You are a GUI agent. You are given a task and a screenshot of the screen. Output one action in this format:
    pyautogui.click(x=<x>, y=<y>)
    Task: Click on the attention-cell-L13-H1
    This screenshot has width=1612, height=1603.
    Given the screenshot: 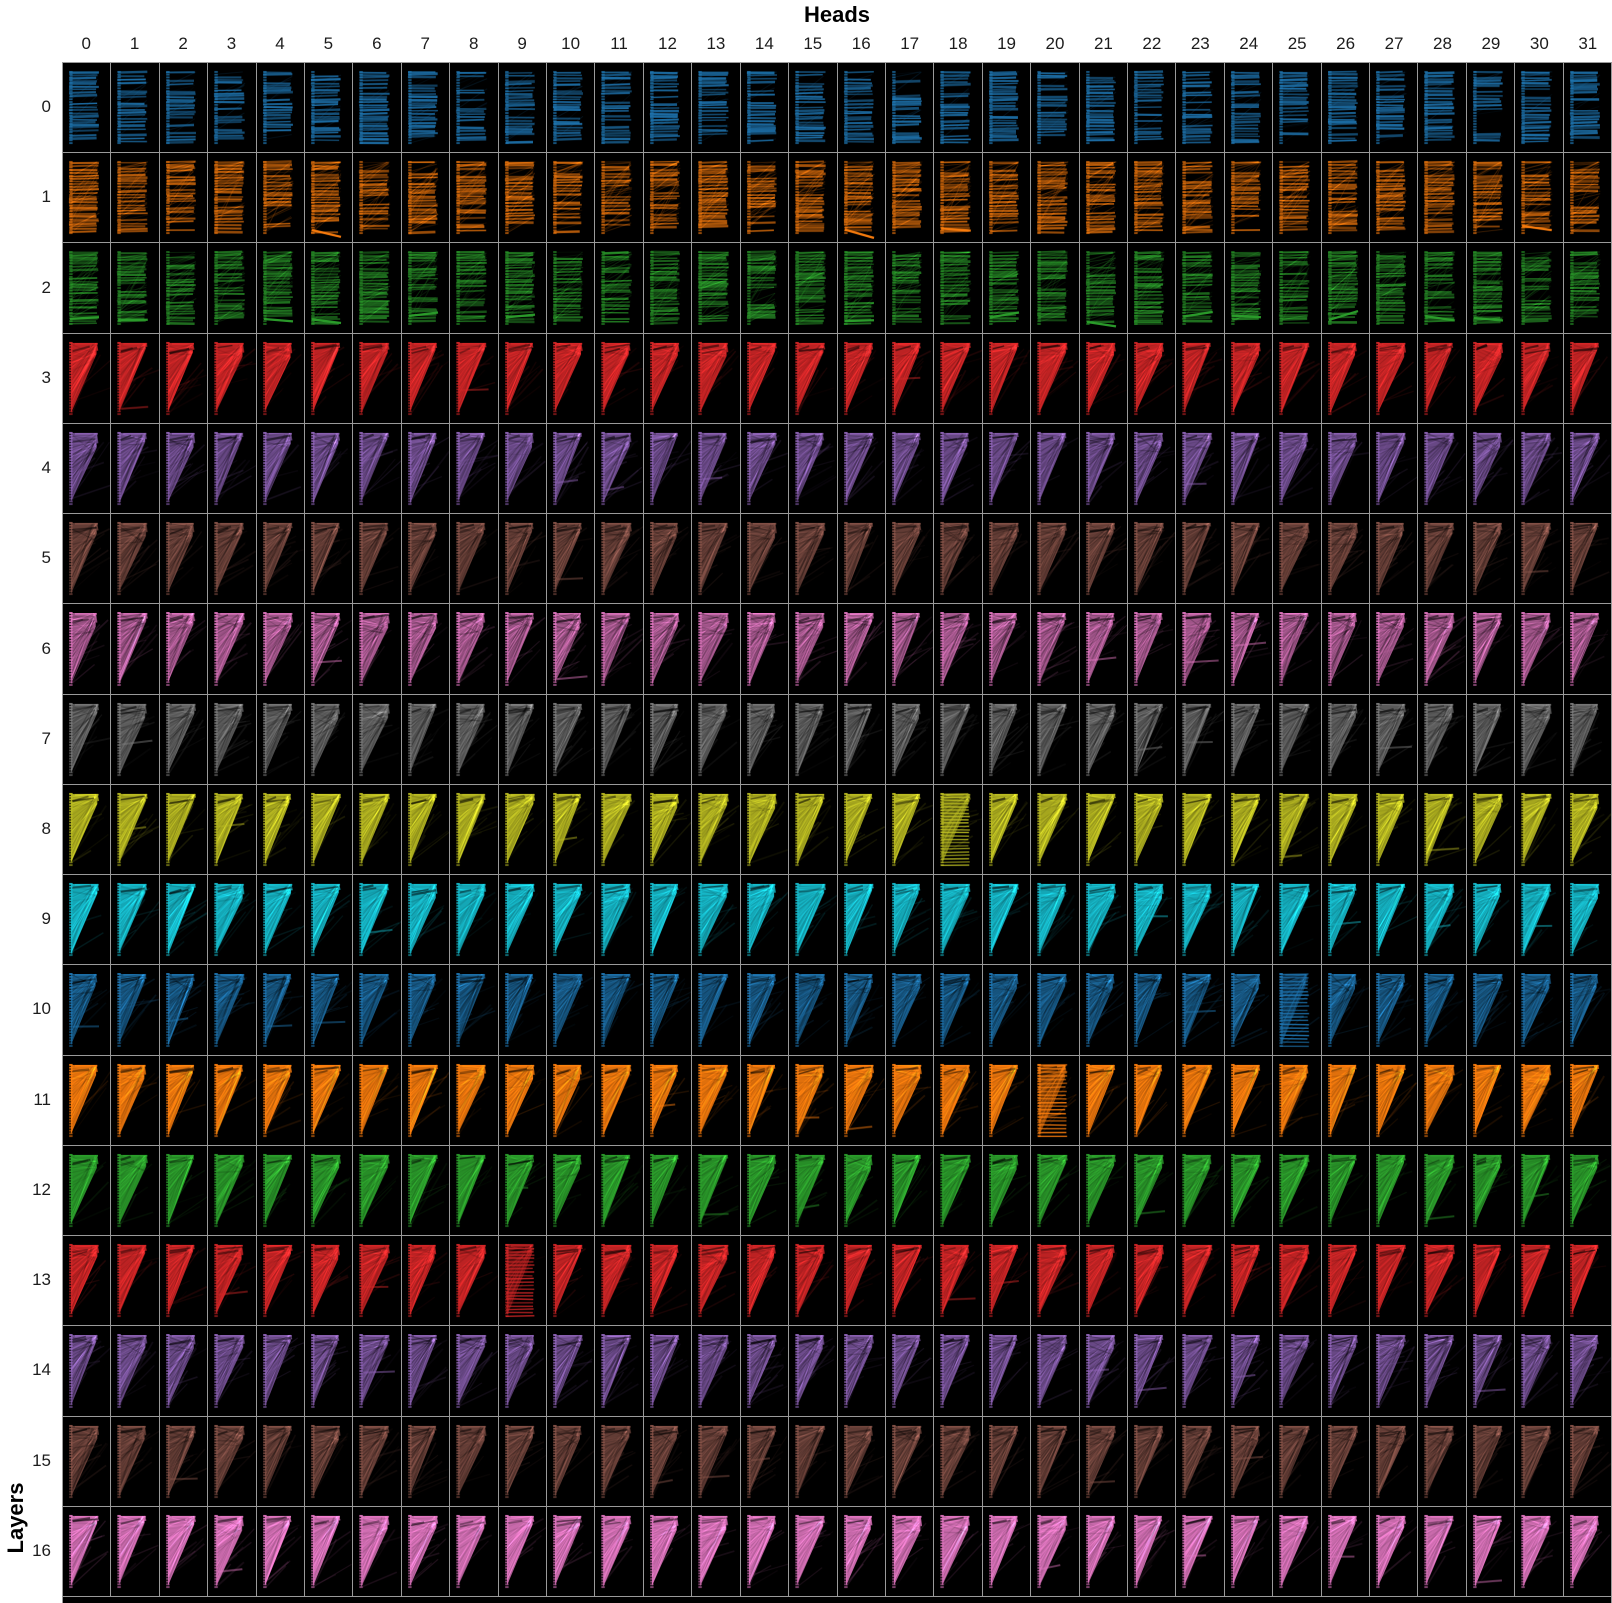 What is the action you would take?
    pyautogui.click(x=135, y=1281)
    